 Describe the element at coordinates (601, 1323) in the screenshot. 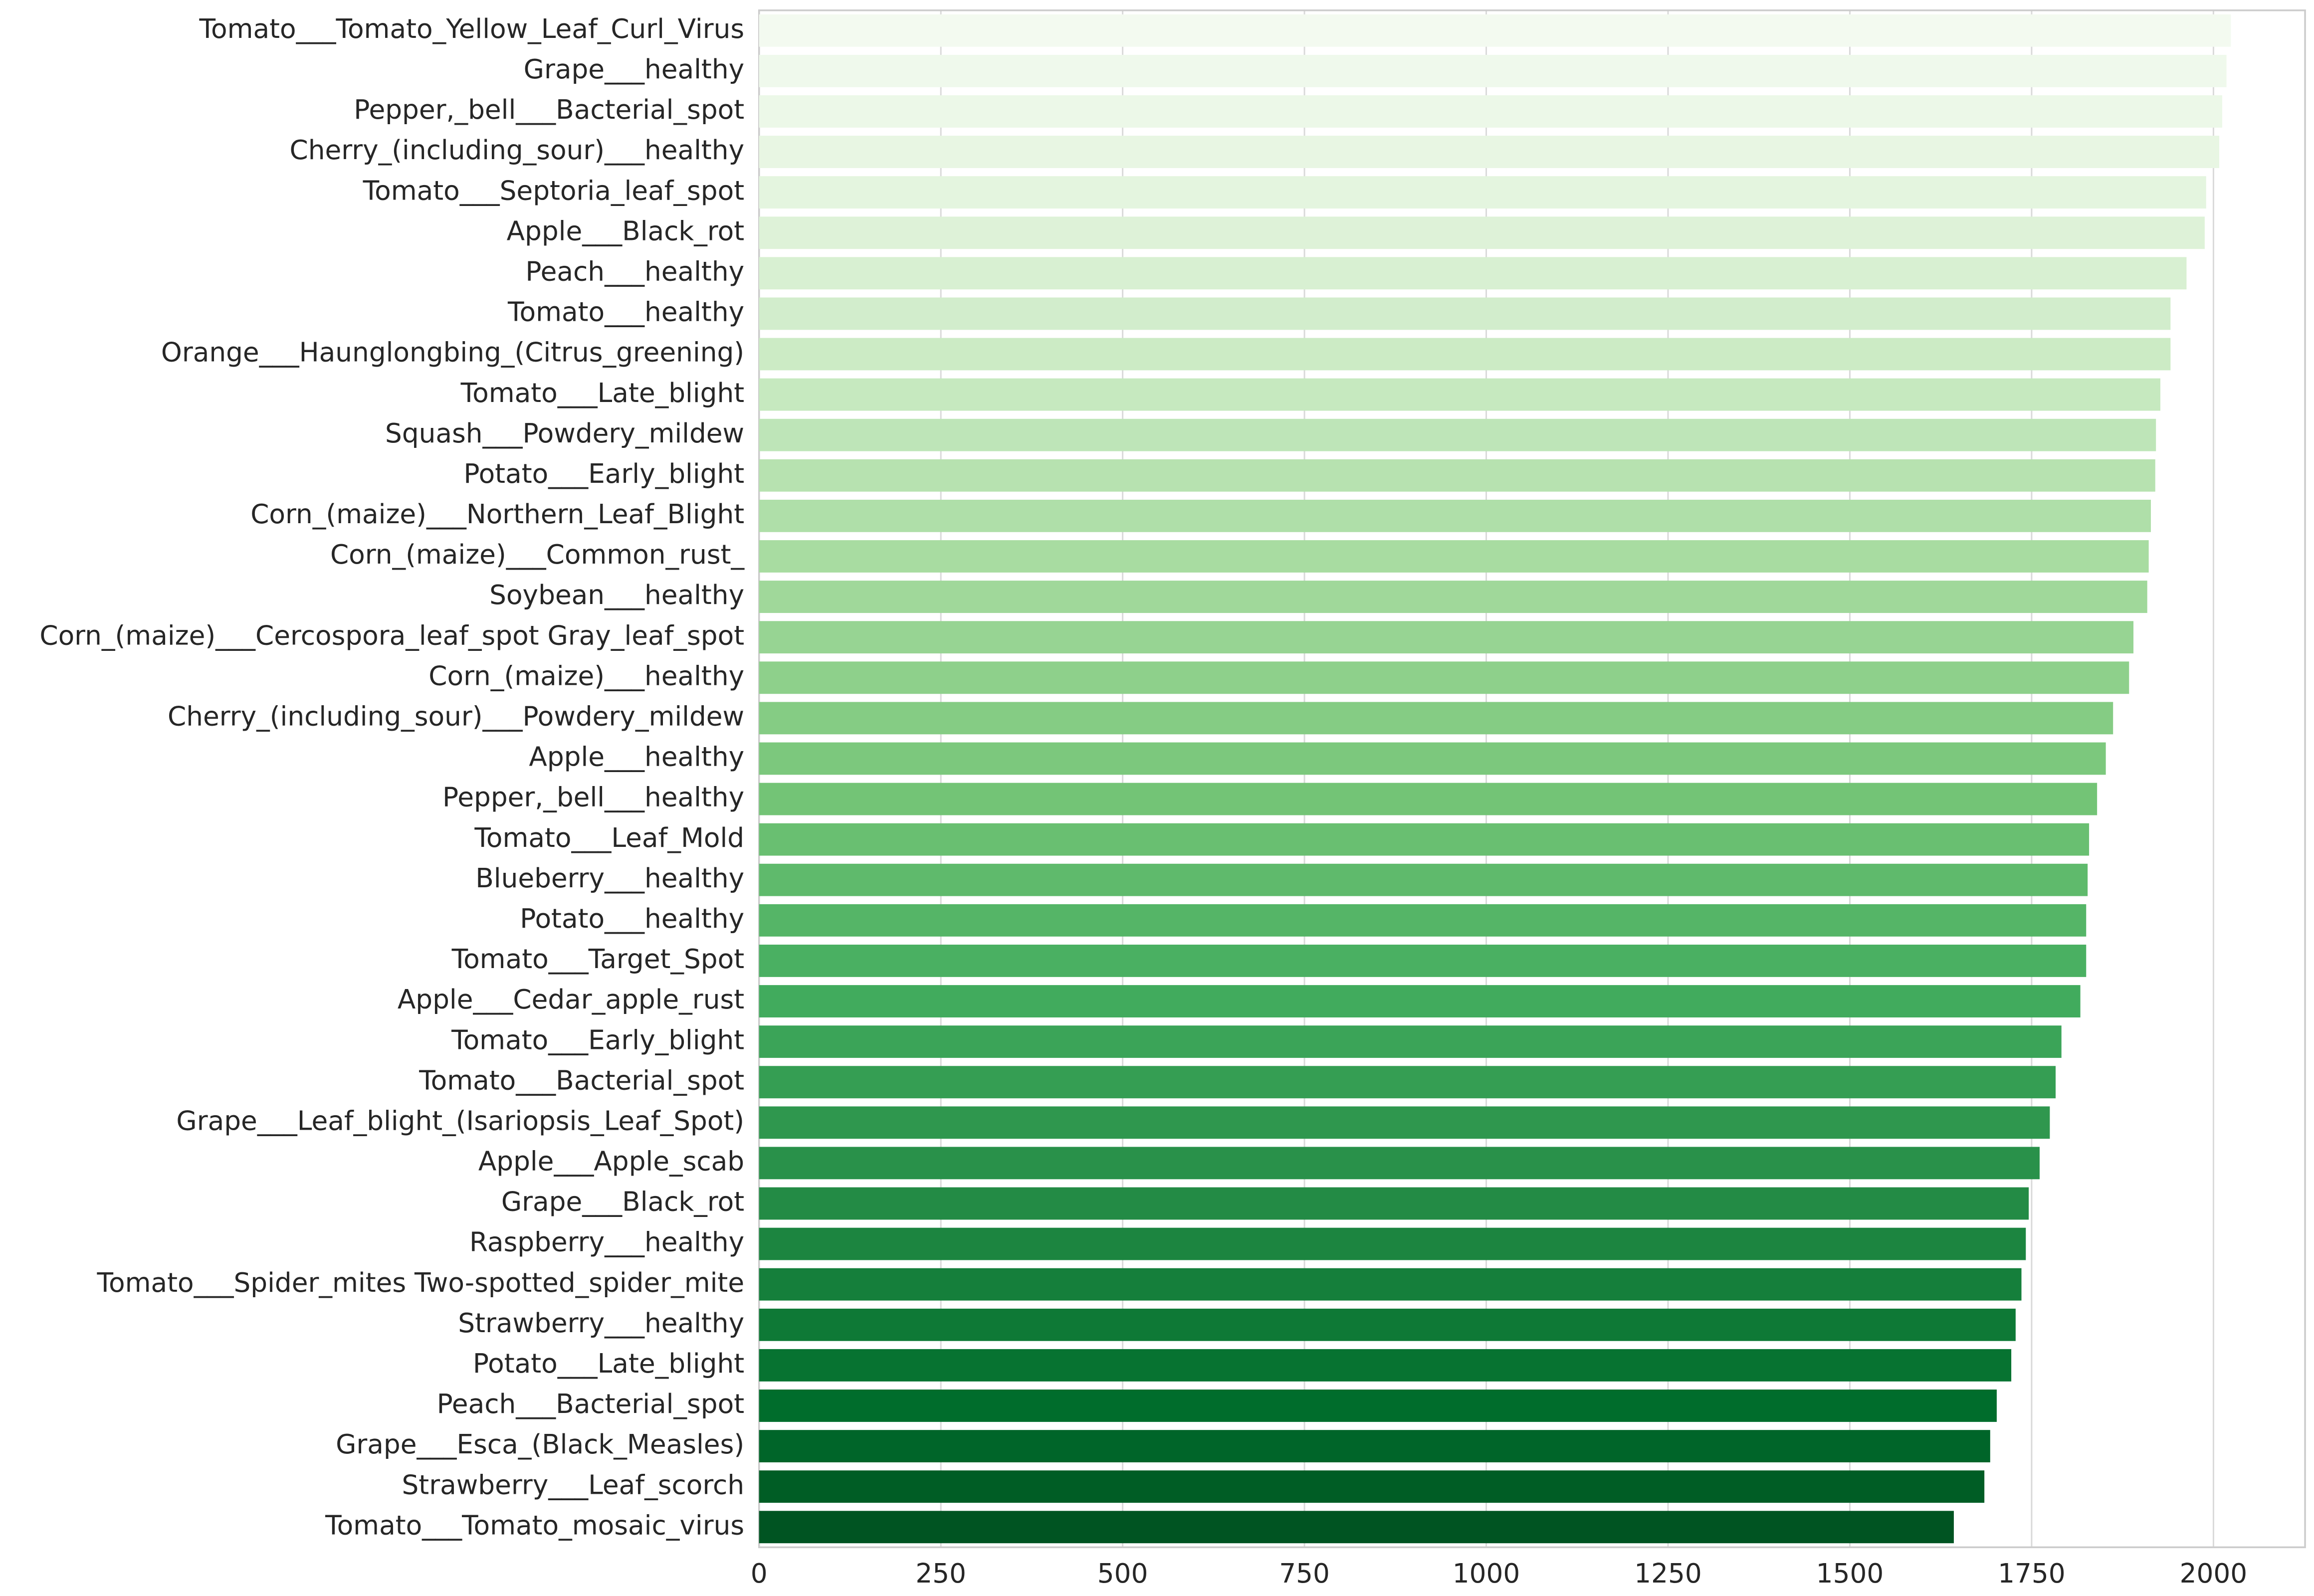

I see `y-tick-label: Strawberry___healthy` at that location.